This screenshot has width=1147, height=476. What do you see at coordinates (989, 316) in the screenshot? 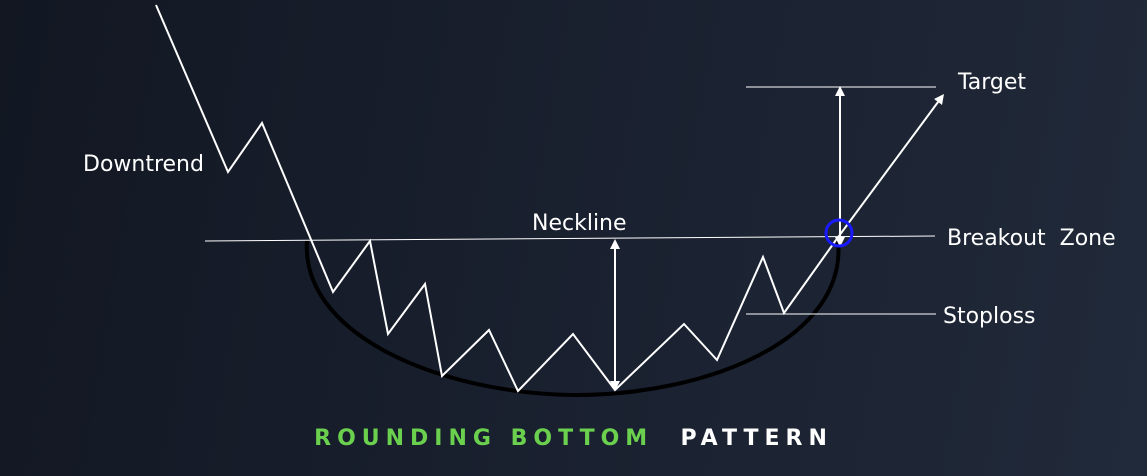
I see `stoploss-label: Stoploss` at bounding box center [989, 316].